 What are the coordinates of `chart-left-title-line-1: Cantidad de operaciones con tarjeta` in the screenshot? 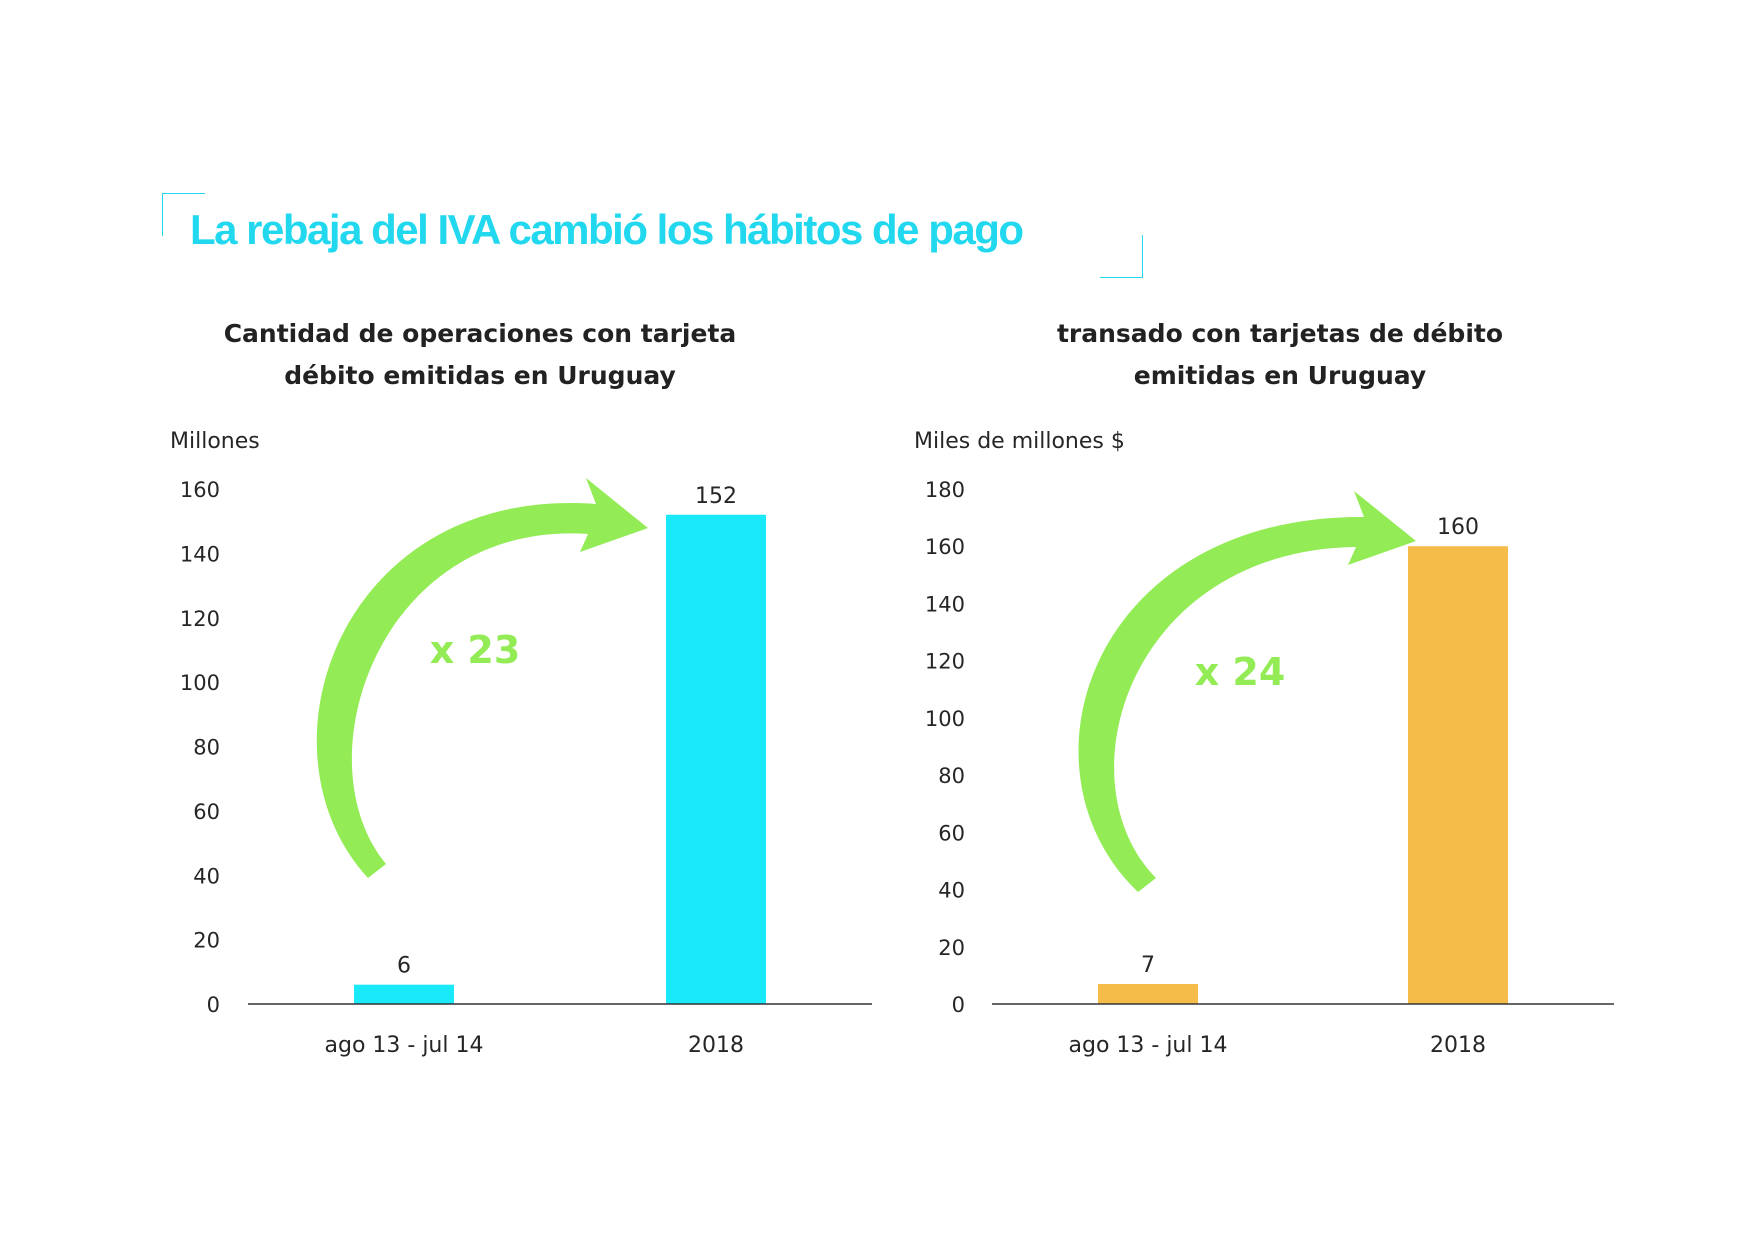 It's located at (480, 333).